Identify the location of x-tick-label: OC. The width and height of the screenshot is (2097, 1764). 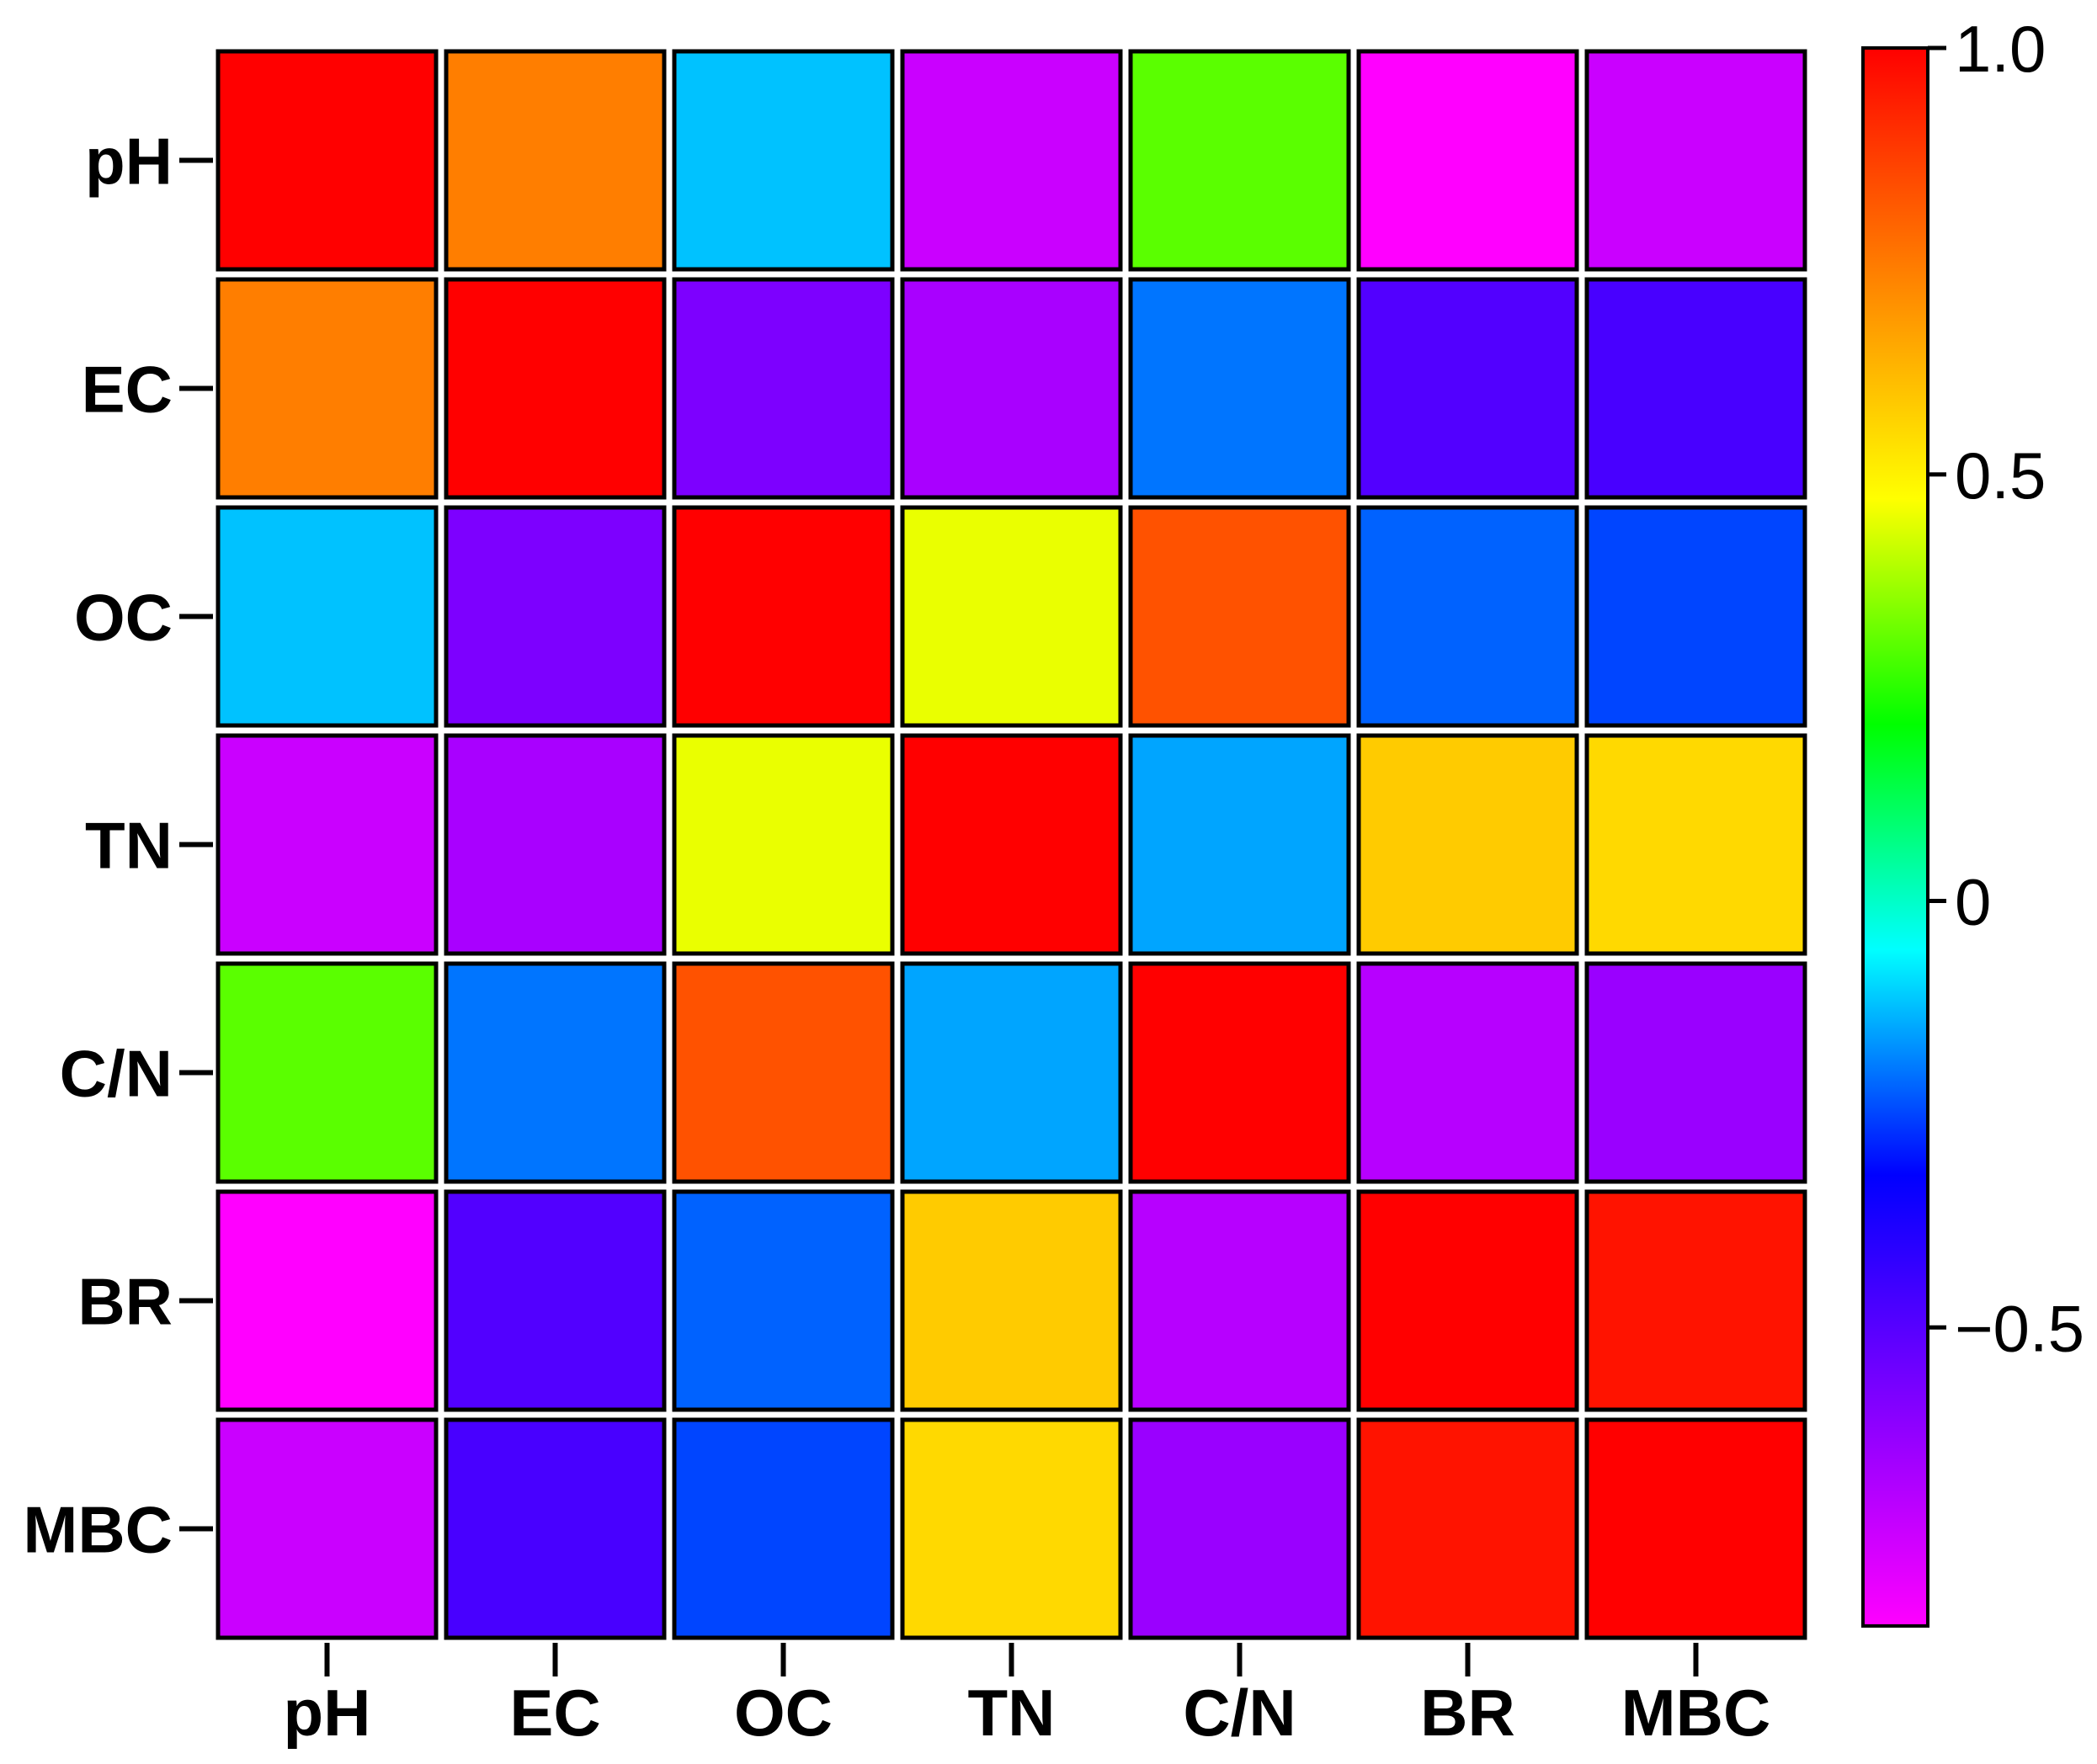
(784, 1713).